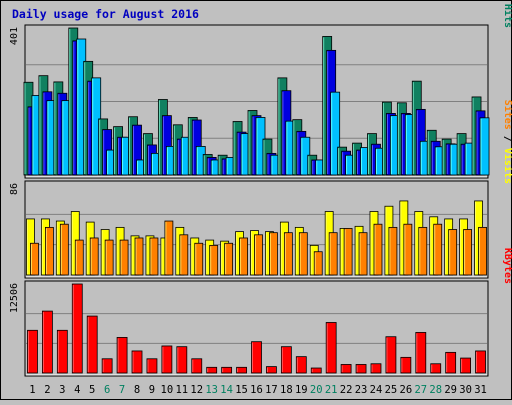 The image size is (512, 405). I want to click on day-label: 18, so click(286, 390).